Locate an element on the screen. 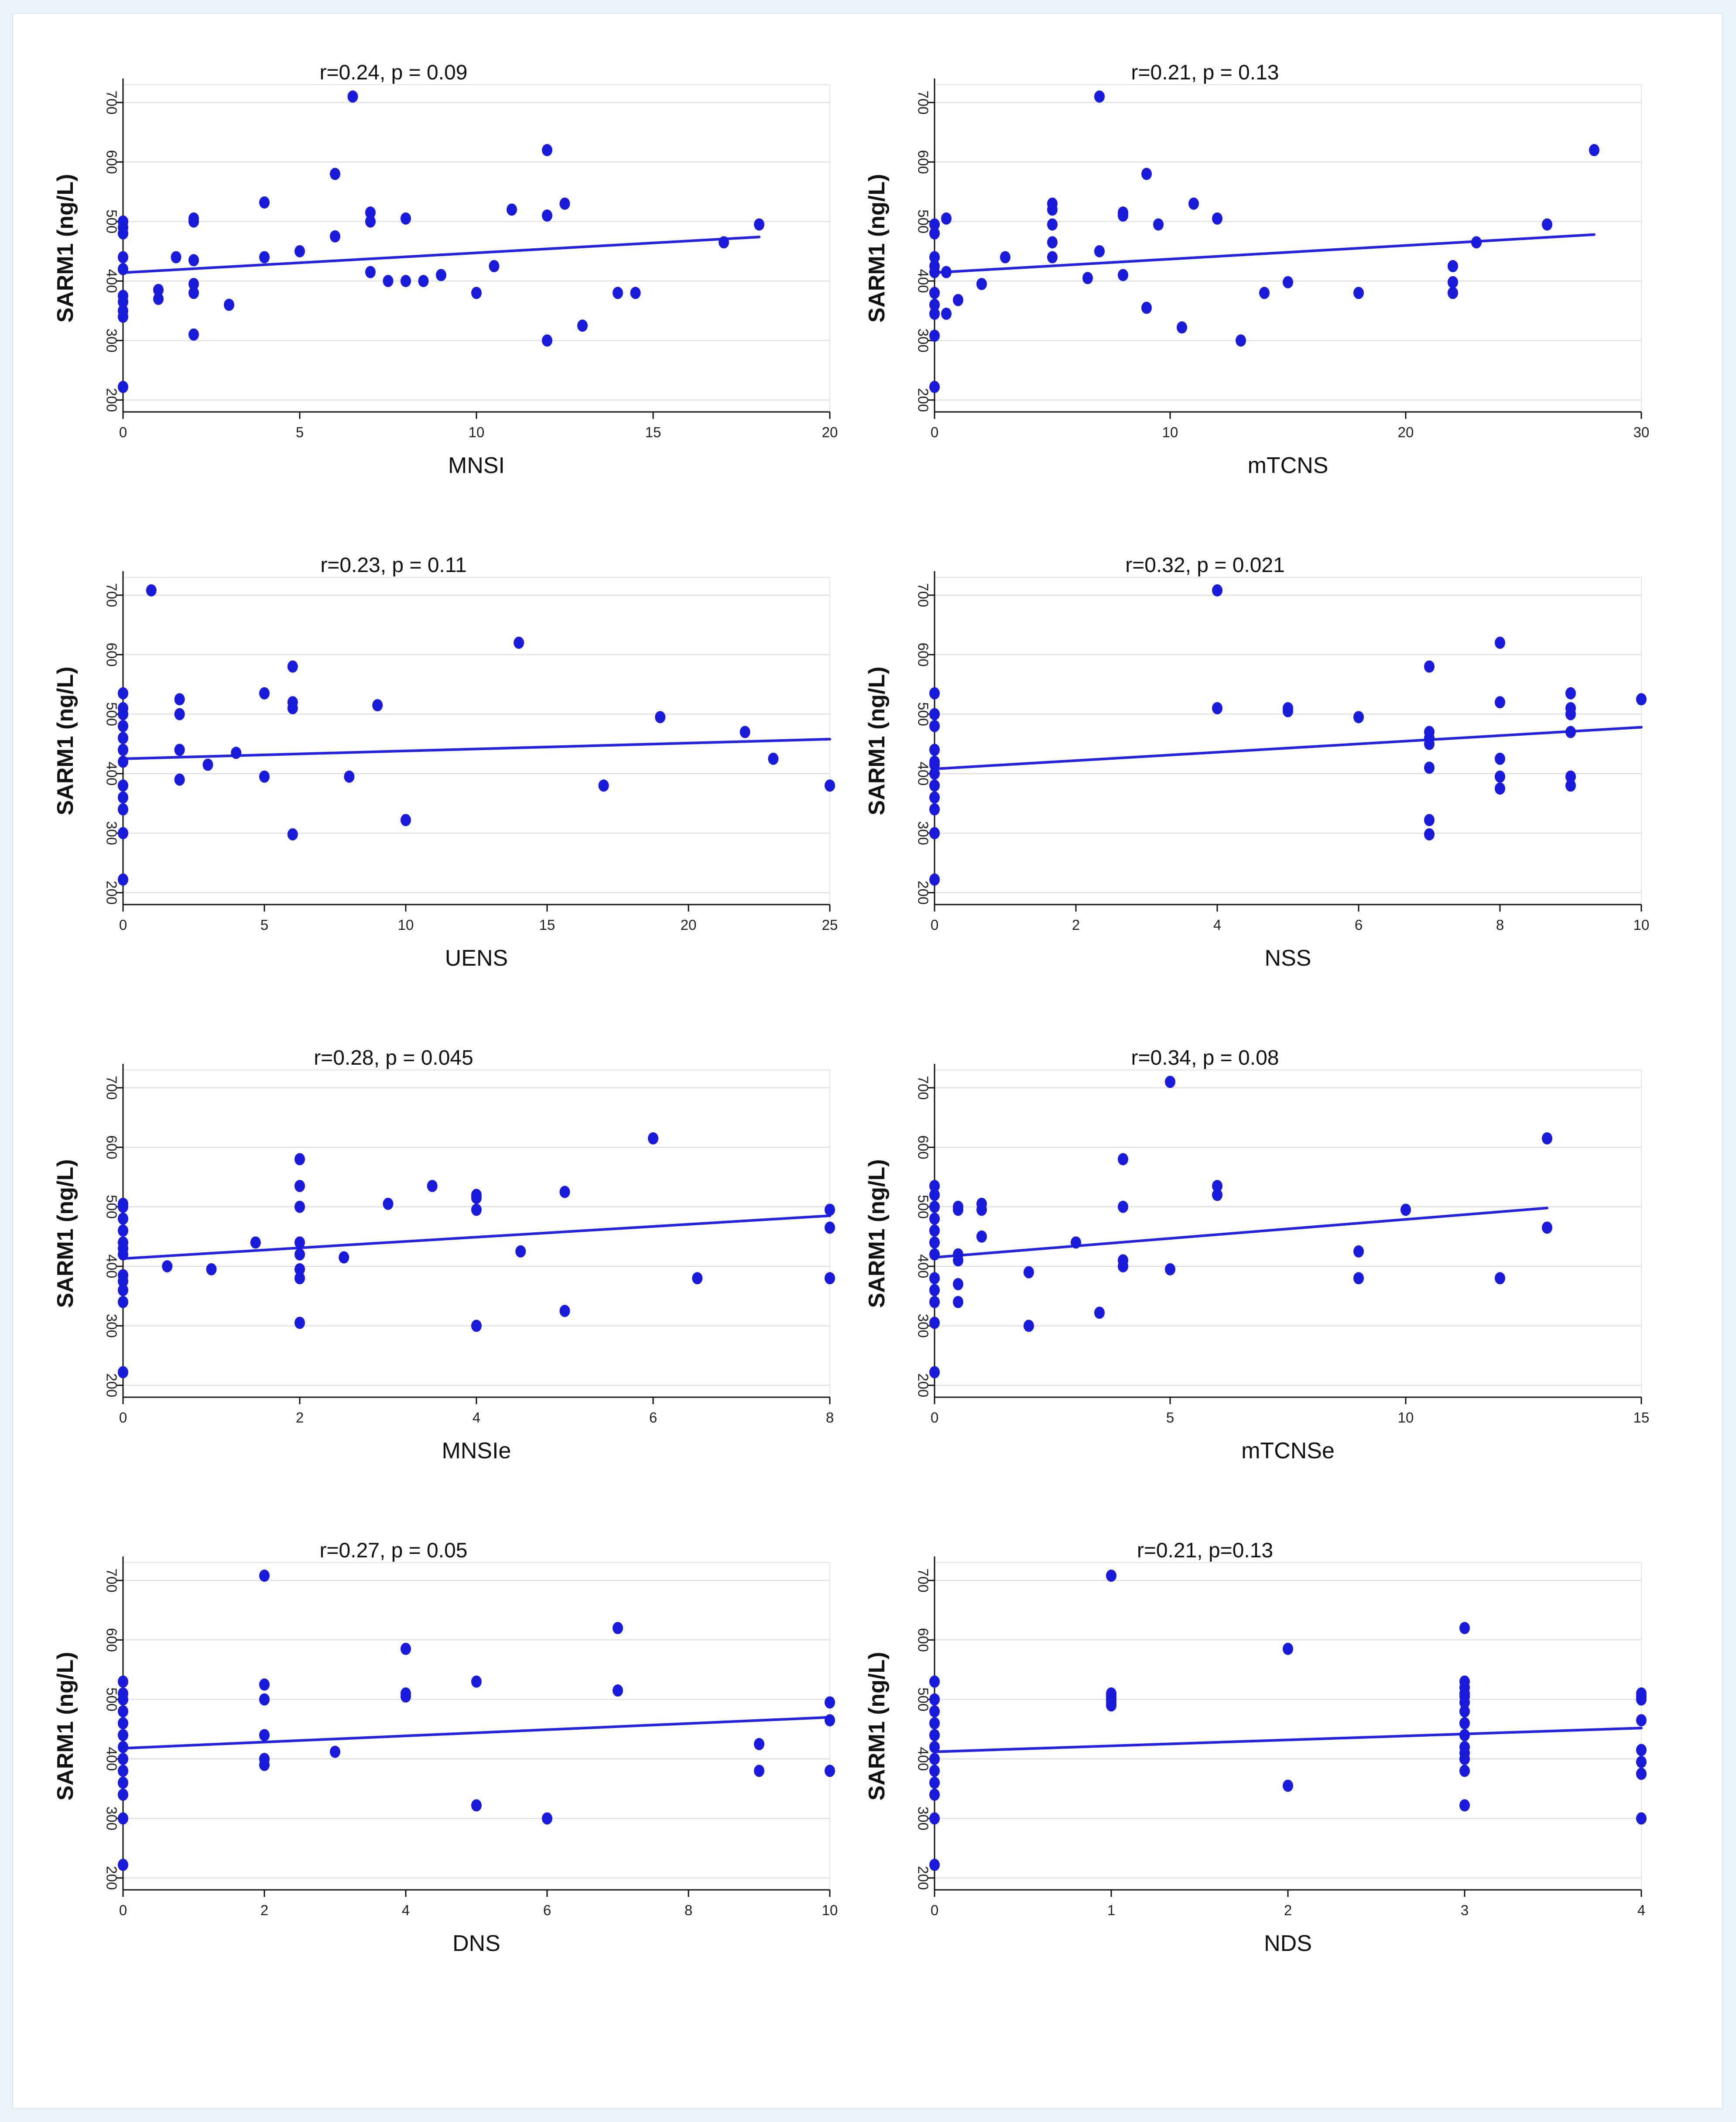  x-tick-label: 2 is located at coordinates (1288, 1910).